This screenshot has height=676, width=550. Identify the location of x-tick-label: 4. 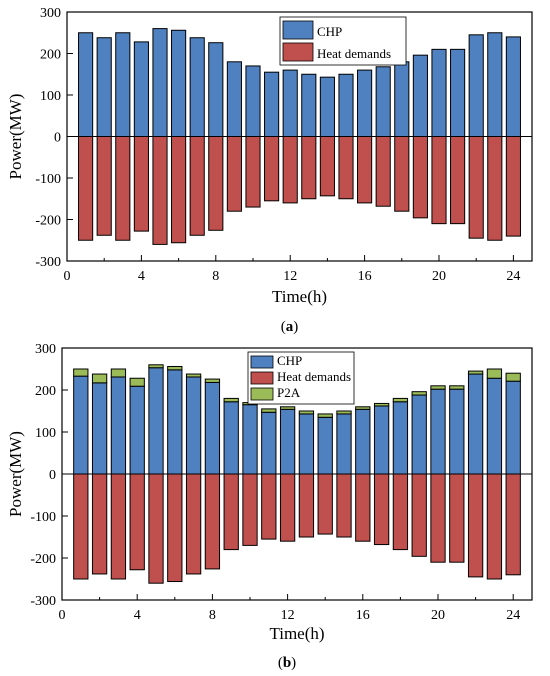
(137, 615).